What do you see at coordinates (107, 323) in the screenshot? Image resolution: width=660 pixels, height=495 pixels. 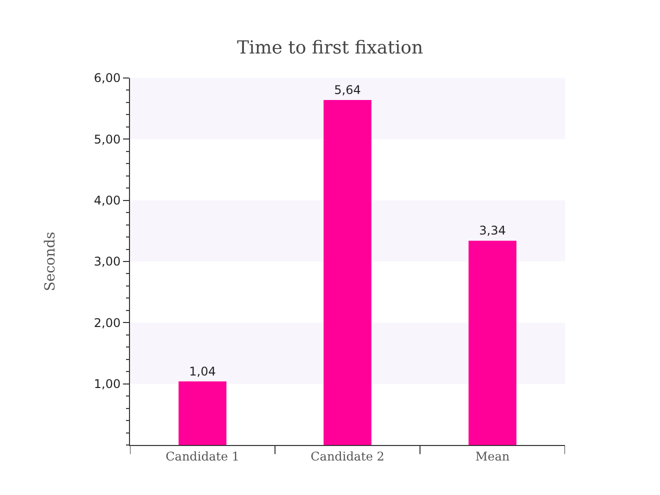 I see `y-tick-label: 2,00` at bounding box center [107, 323].